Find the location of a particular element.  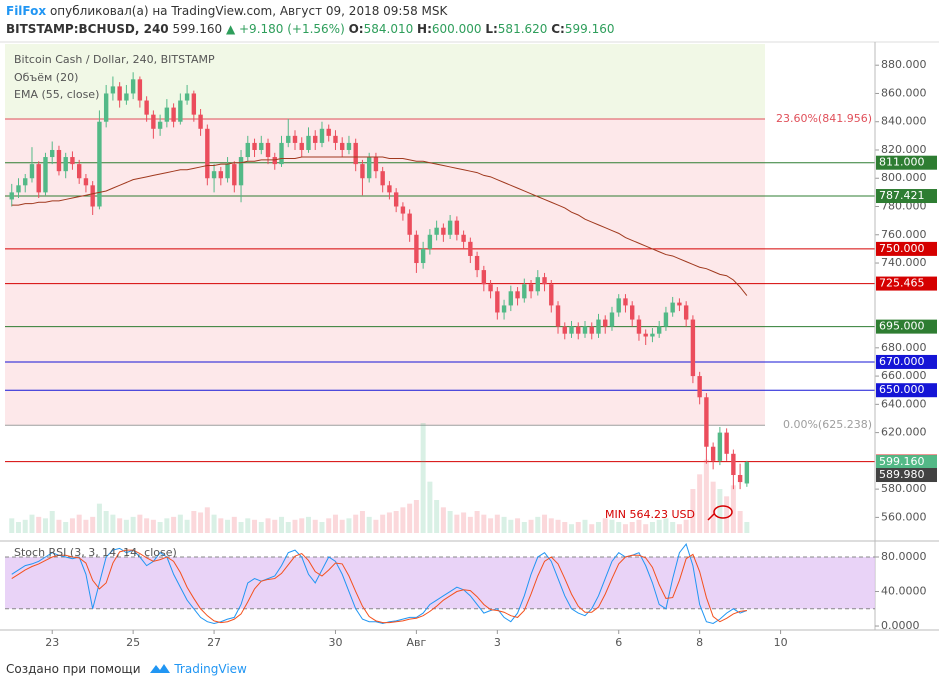

y-tick-label: 760.000 is located at coordinates (904, 234).